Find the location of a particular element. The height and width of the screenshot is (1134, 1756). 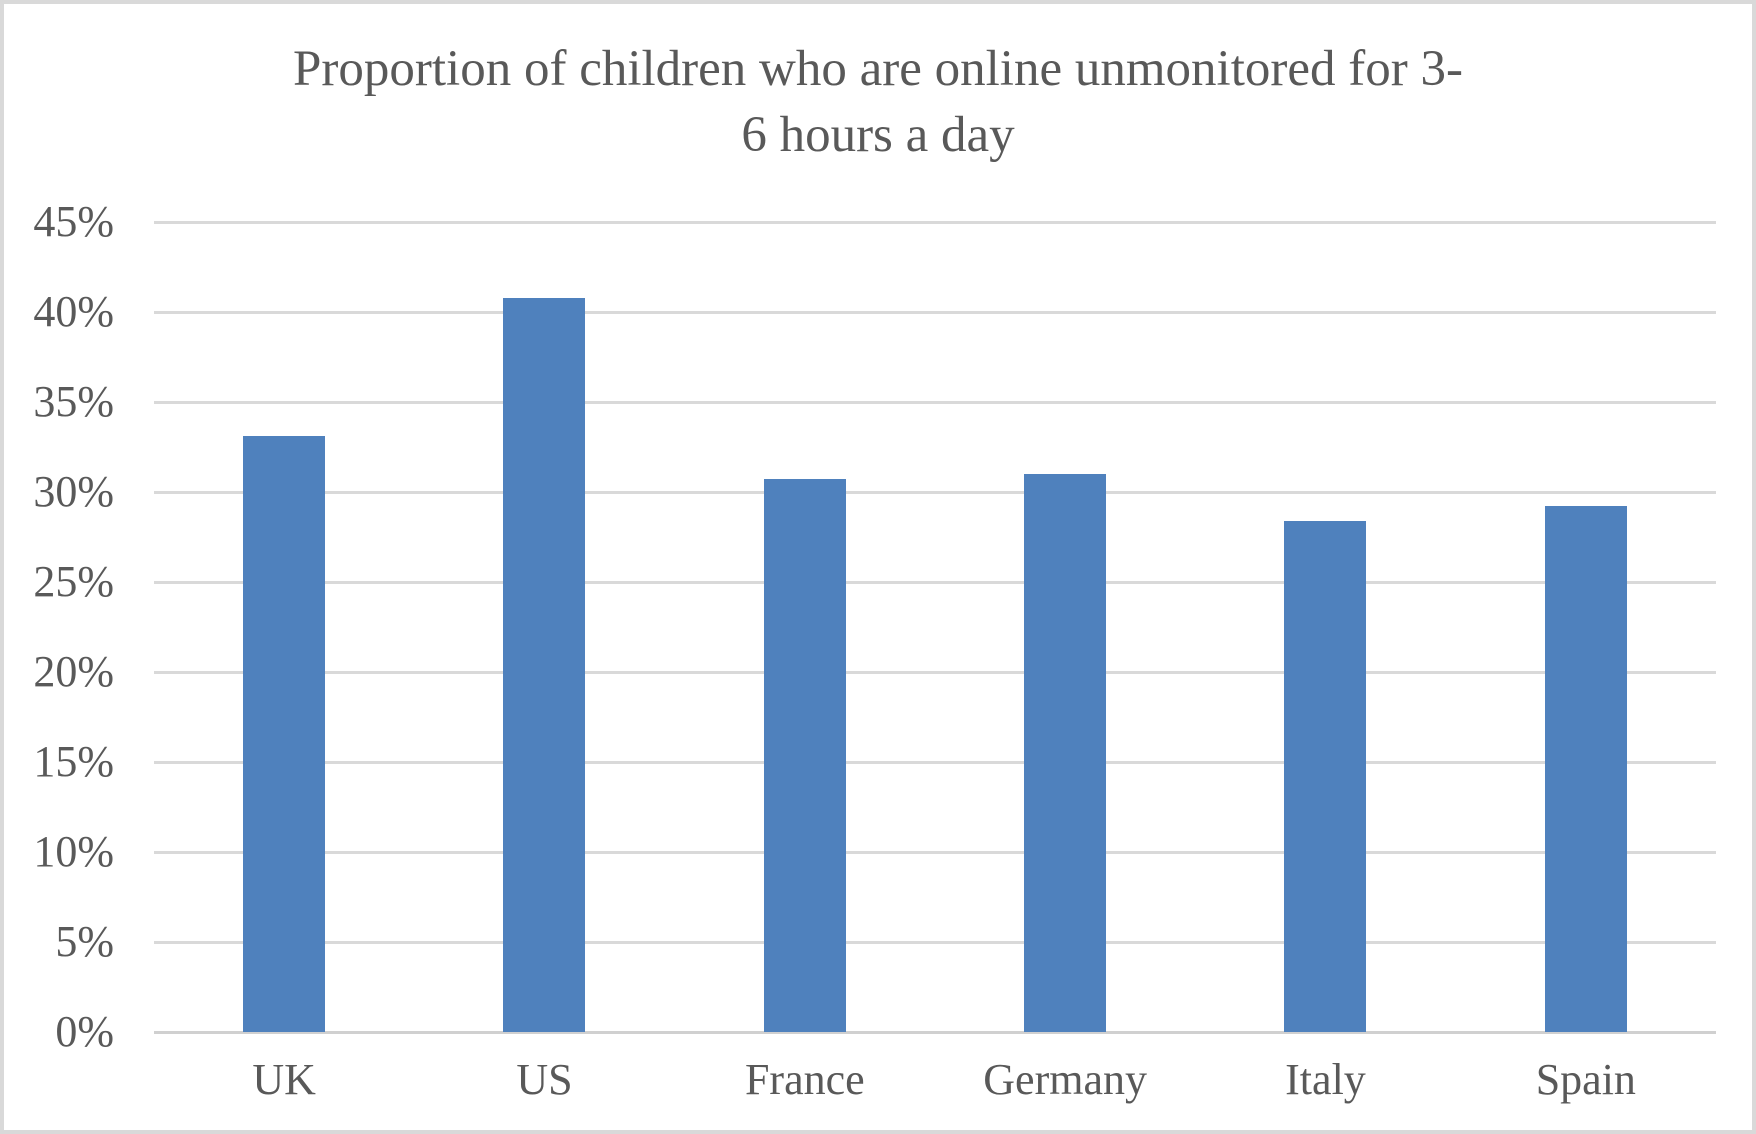

gridline-20pct is located at coordinates (935, 672).